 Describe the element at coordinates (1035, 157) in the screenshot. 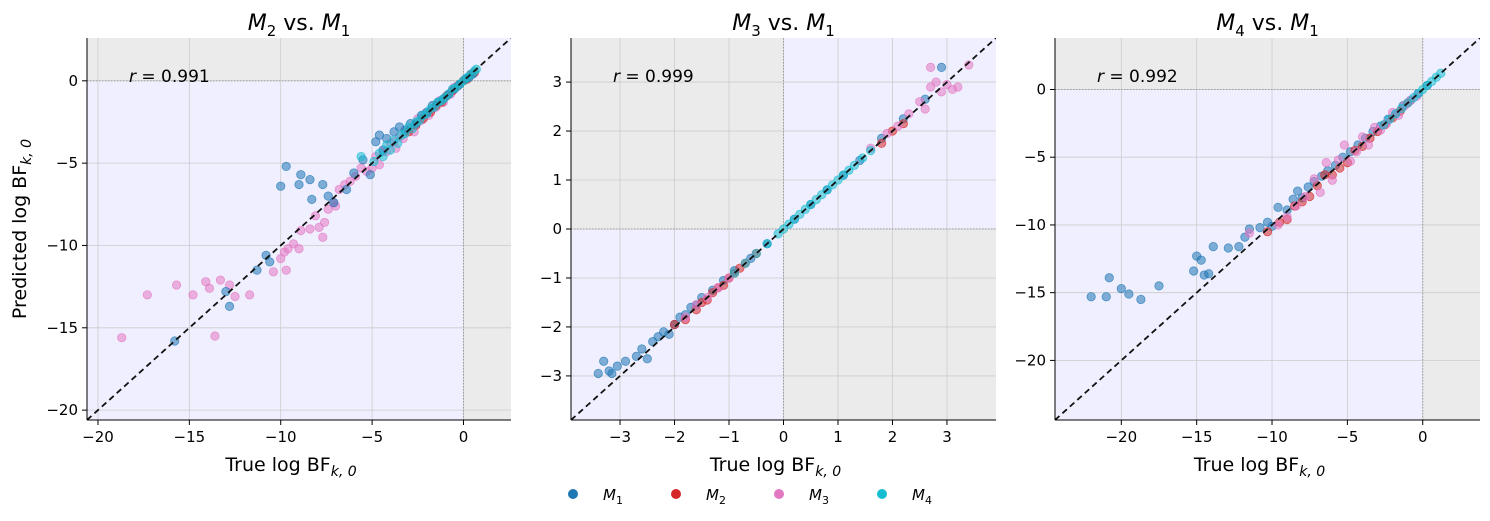

I see `y-tick-label: −5` at that location.